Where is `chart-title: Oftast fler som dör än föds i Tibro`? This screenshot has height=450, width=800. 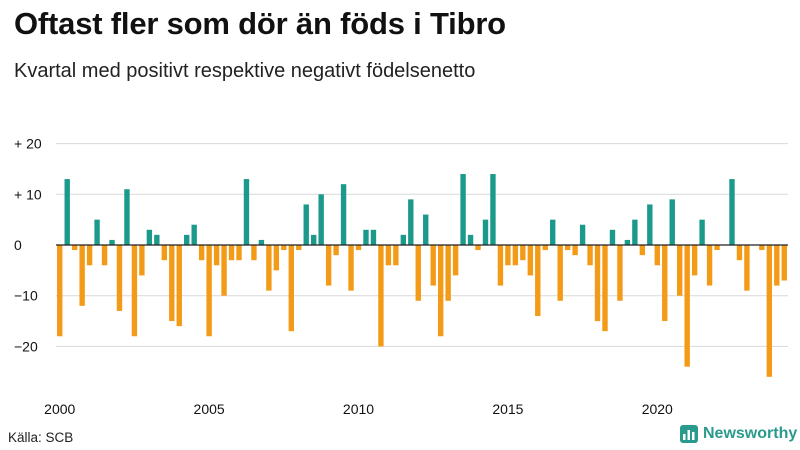
chart-title: Oftast fler som dör än föds i Tibro is located at coordinates (260, 23).